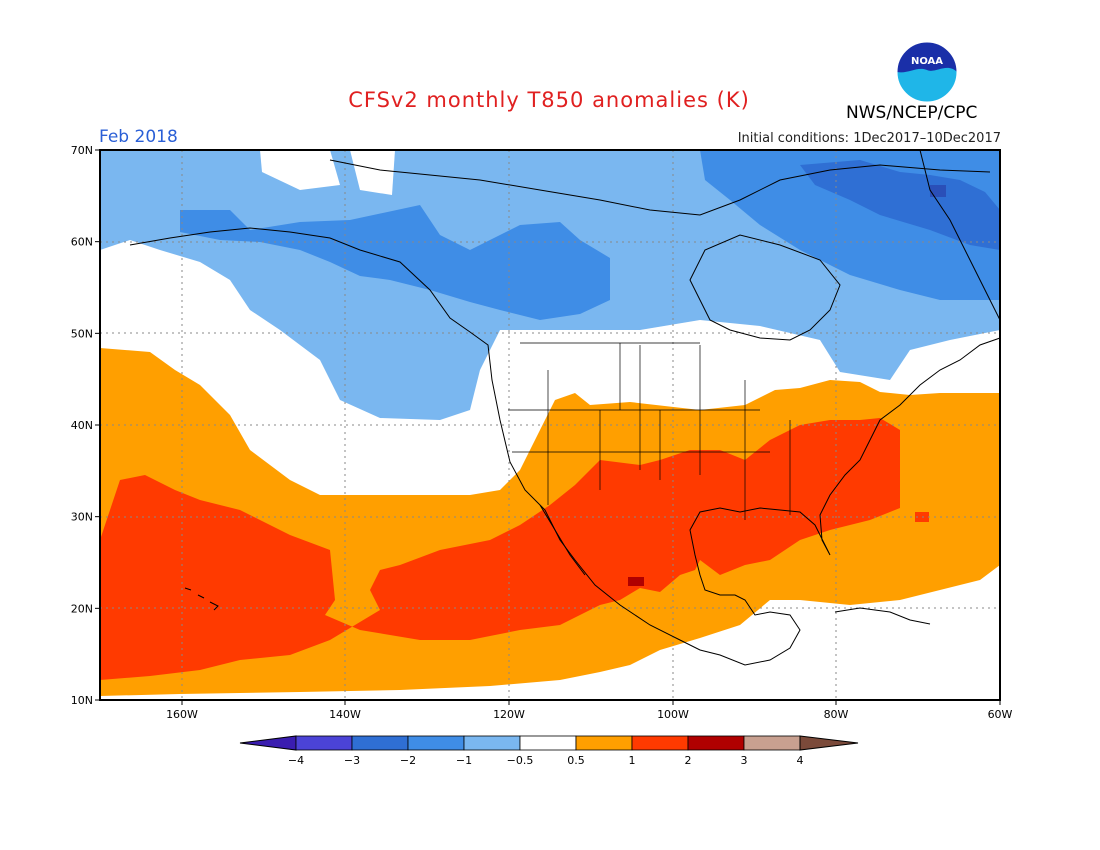 Image resolution: width=1100 pixels, height=850 pixels. I want to click on noaa-logo-text: NOAA, so click(927, 61).